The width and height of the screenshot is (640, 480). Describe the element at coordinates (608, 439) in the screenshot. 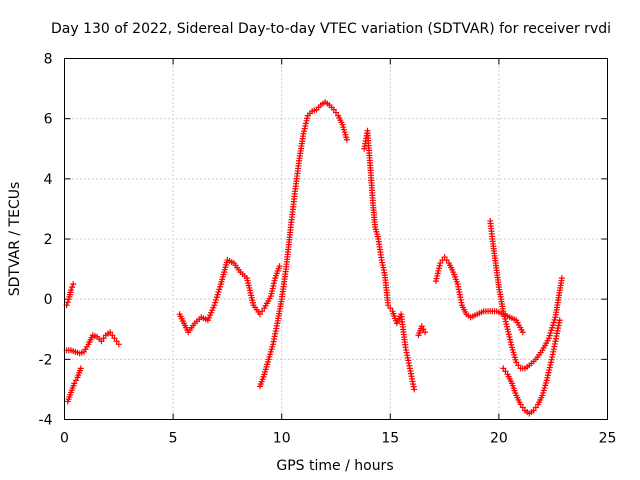

I see `x-tick-label: 25` at that location.